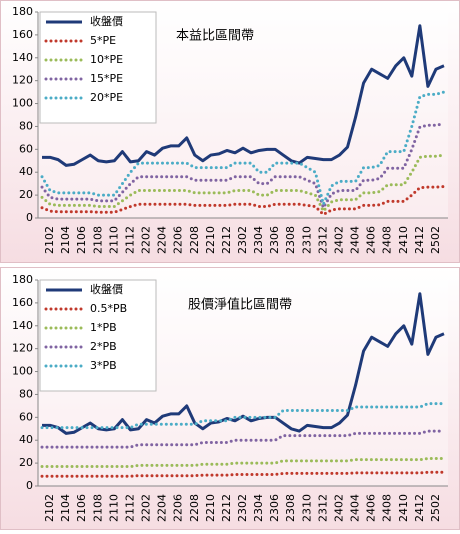 The width and height of the screenshot is (460, 534). I want to click on legend-label: 20*PE, so click(106, 97).